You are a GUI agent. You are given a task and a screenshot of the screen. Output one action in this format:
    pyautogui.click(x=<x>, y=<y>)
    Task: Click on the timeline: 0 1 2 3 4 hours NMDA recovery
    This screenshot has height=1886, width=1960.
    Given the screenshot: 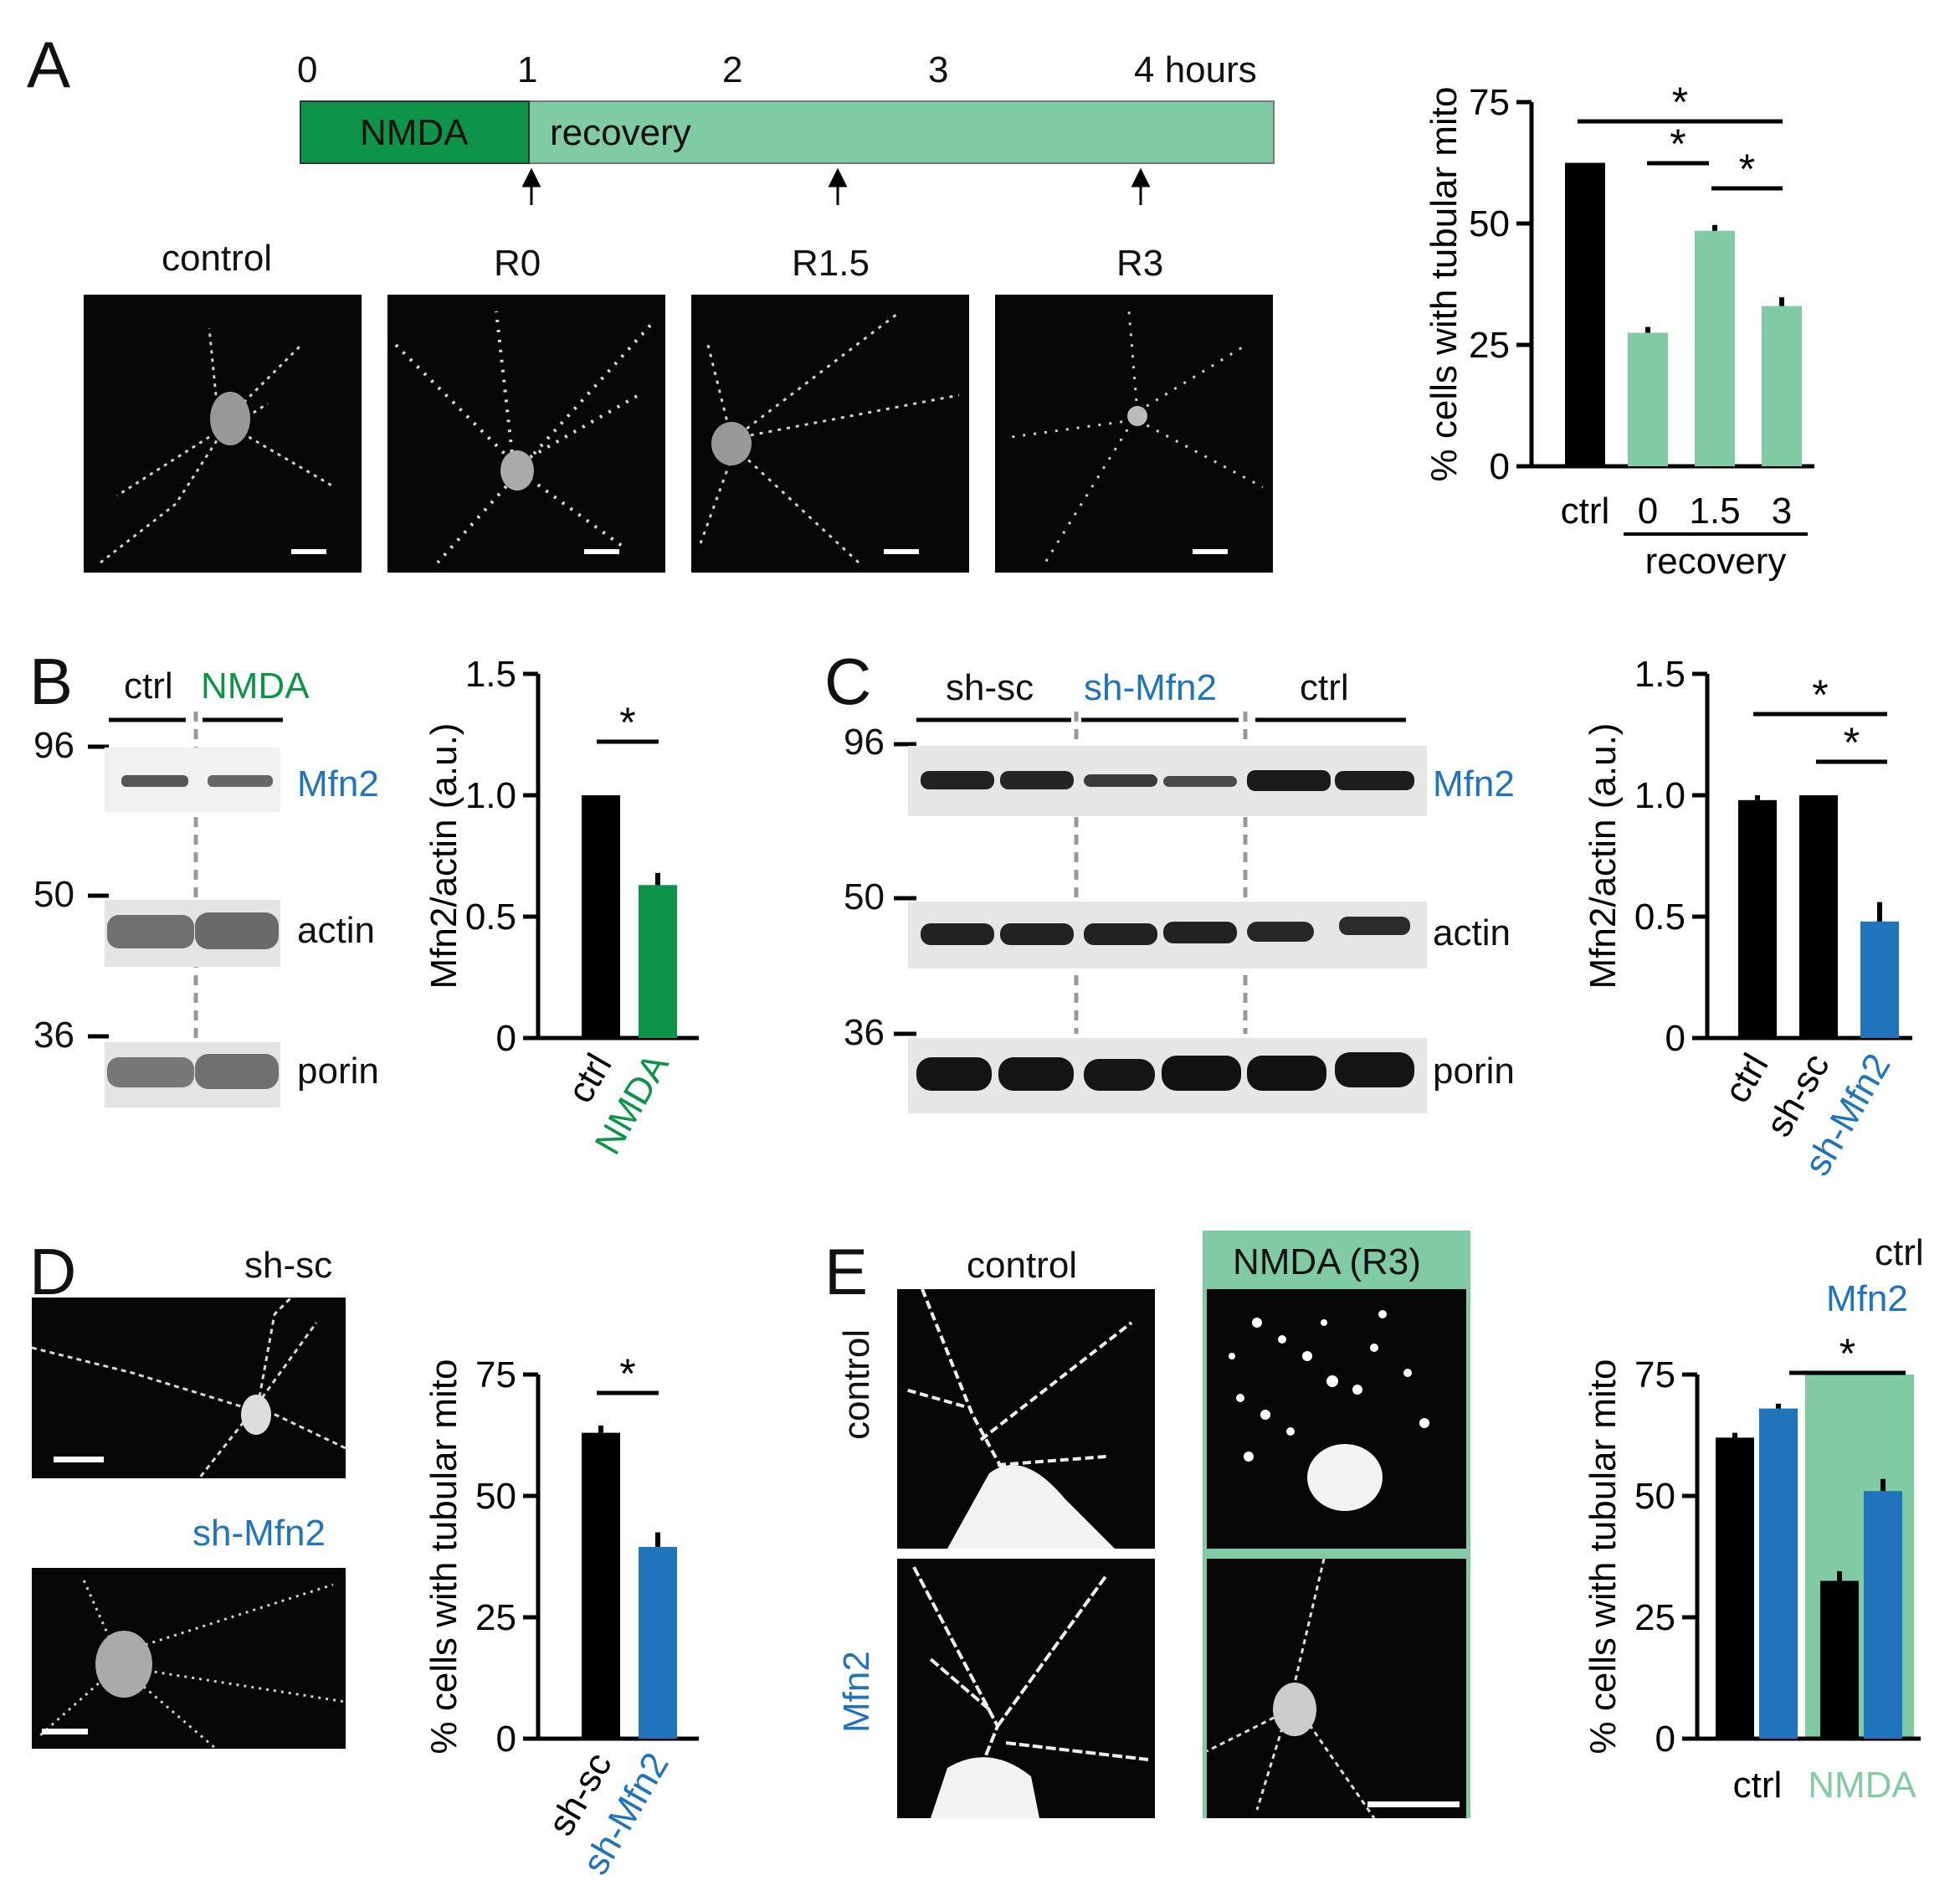 What is the action you would take?
    pyautogui.click(x=791, y=119)
    